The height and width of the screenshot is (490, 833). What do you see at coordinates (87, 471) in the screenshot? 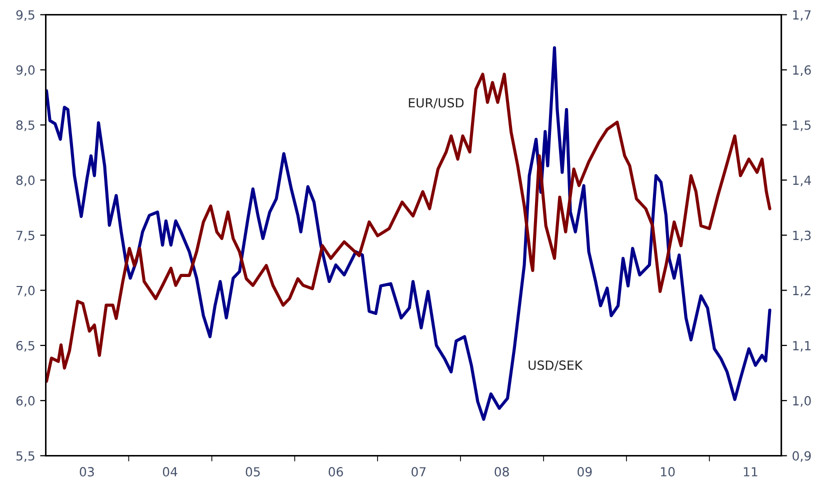
I see `x-tick-label: 03` at bounding box center [87, 471].